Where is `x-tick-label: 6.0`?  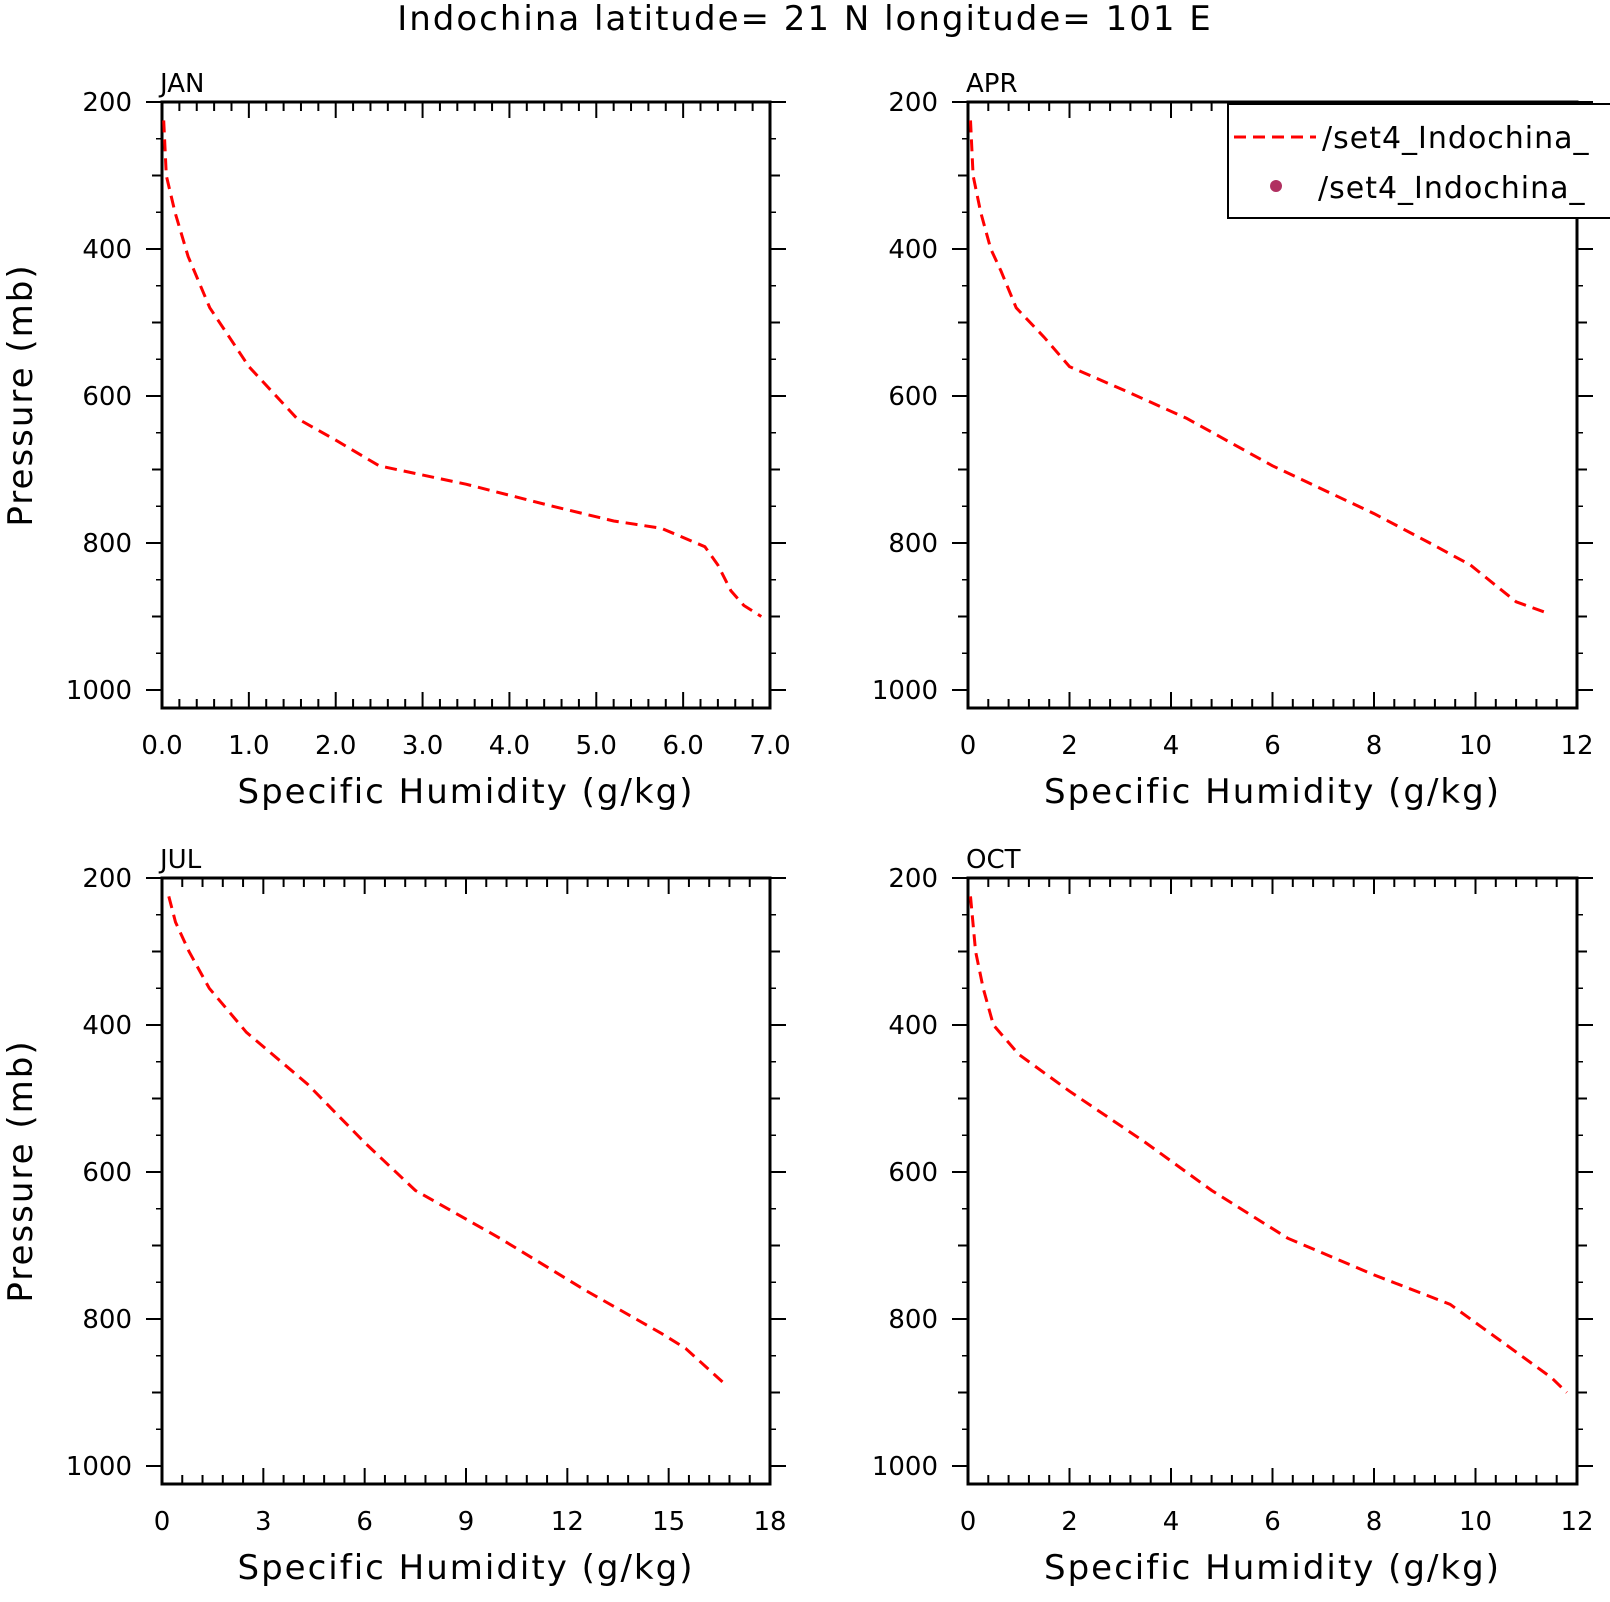
x-tick-label: 6.0 is located at coordinates (682, 746).